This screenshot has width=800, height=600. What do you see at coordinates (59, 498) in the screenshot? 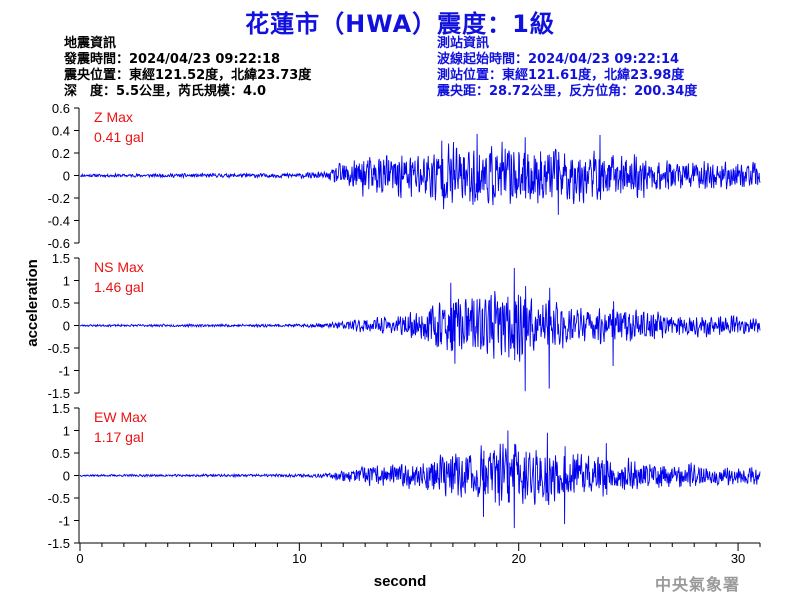
I see `y-tick-label-ew: -0.5` at bounding box center [59, 498].